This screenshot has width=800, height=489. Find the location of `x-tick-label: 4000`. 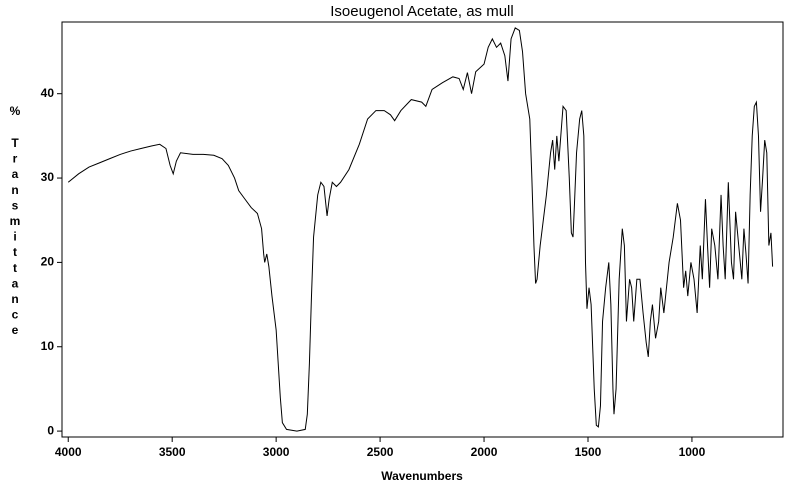

x-tick-label: 4000 is located at coordinates (68, 452).